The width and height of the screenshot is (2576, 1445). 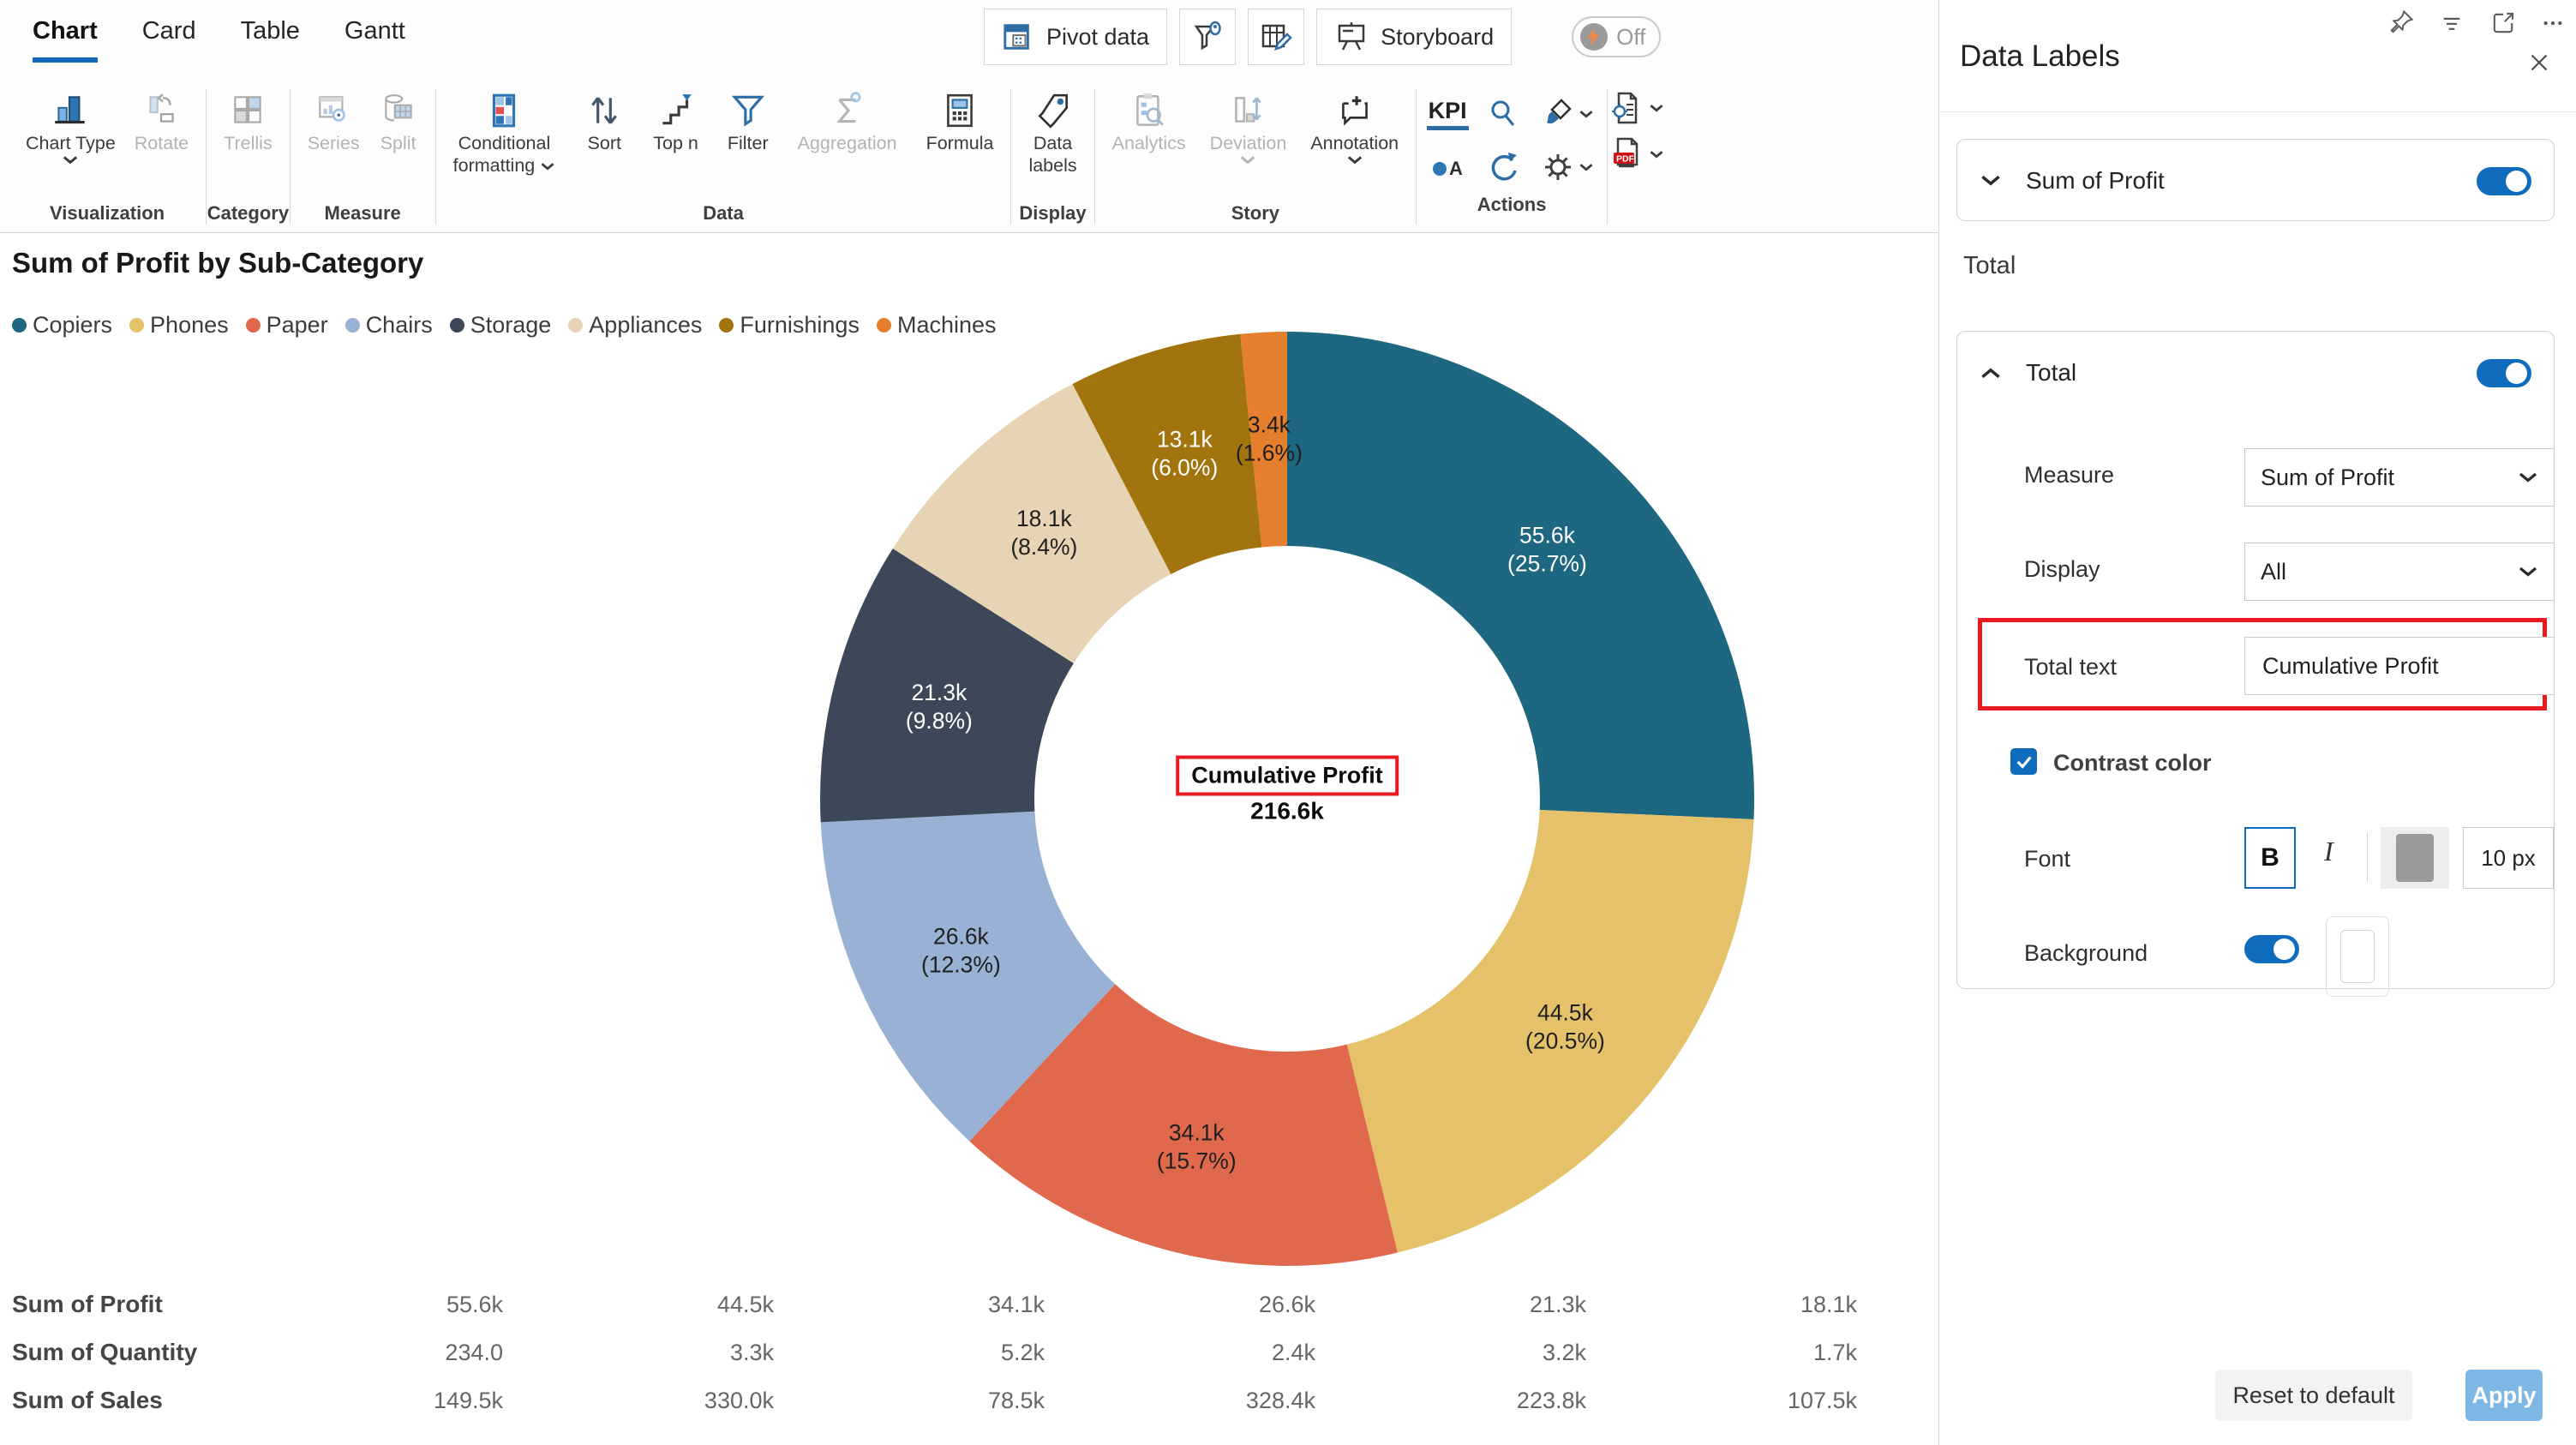 I want to click on total-text-input: Cumulative Profit, so click(x=2399, y=666).